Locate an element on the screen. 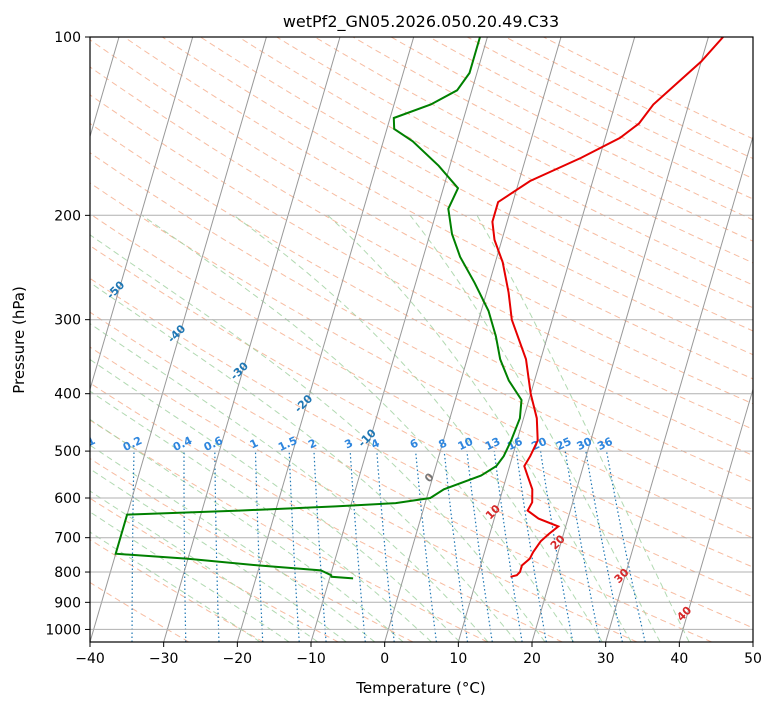  mixing-ratio-label: 30 is located at coordinates (585, 444).